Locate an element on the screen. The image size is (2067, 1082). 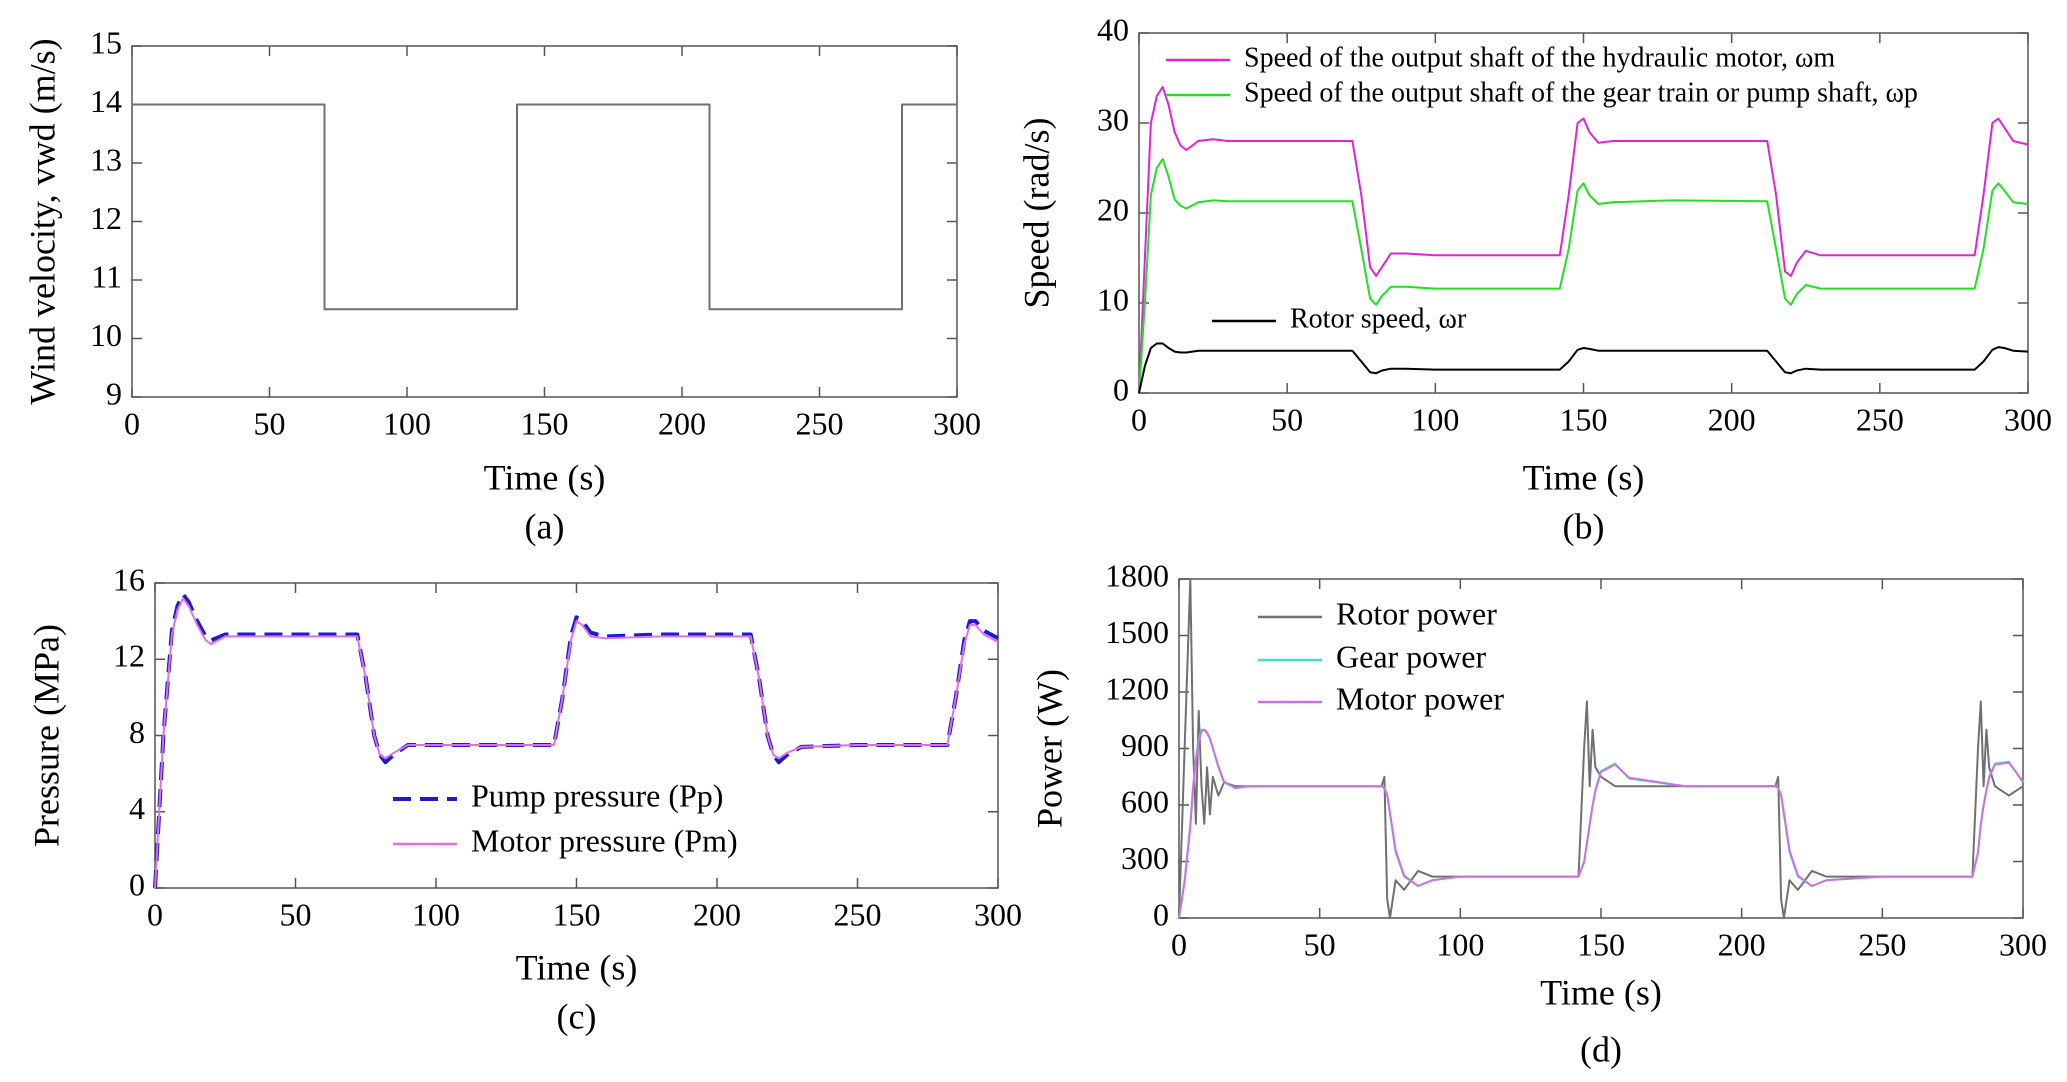
y-tick-label: 1800 is located at coordinates (1137, 575).